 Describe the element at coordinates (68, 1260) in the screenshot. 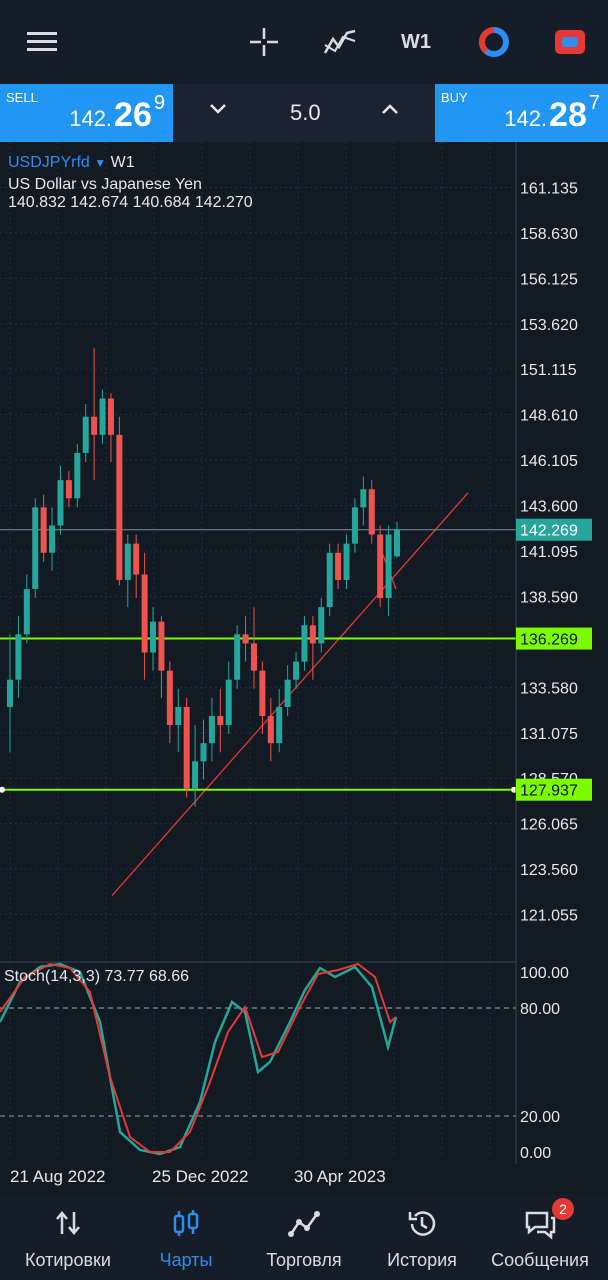

I see `nav-label: Котировки` at that location.